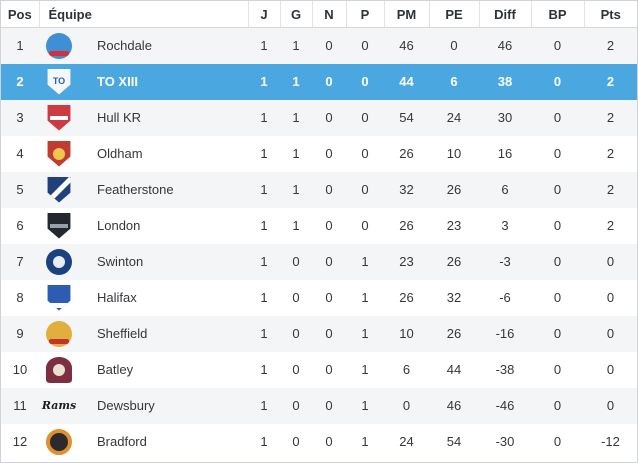 Image resolution: width=638 pixels, height=463 pixels. What do you see at coordinates (20, 369) in the screenshot?
I see `team-position: 10` at bounding box center [20, 369].